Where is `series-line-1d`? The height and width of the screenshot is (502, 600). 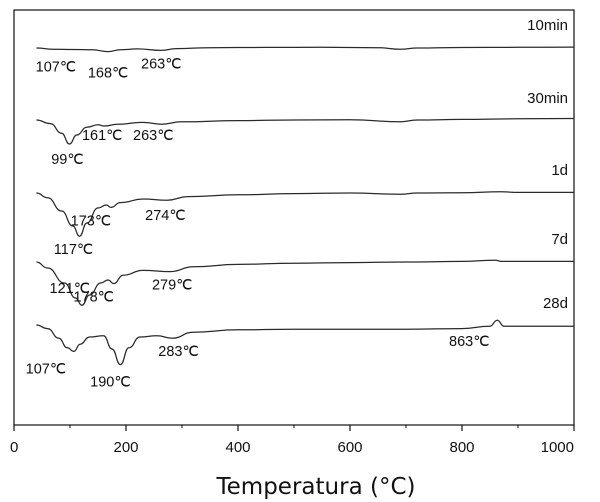
series-line-1d is located at coordinates (305, 214).